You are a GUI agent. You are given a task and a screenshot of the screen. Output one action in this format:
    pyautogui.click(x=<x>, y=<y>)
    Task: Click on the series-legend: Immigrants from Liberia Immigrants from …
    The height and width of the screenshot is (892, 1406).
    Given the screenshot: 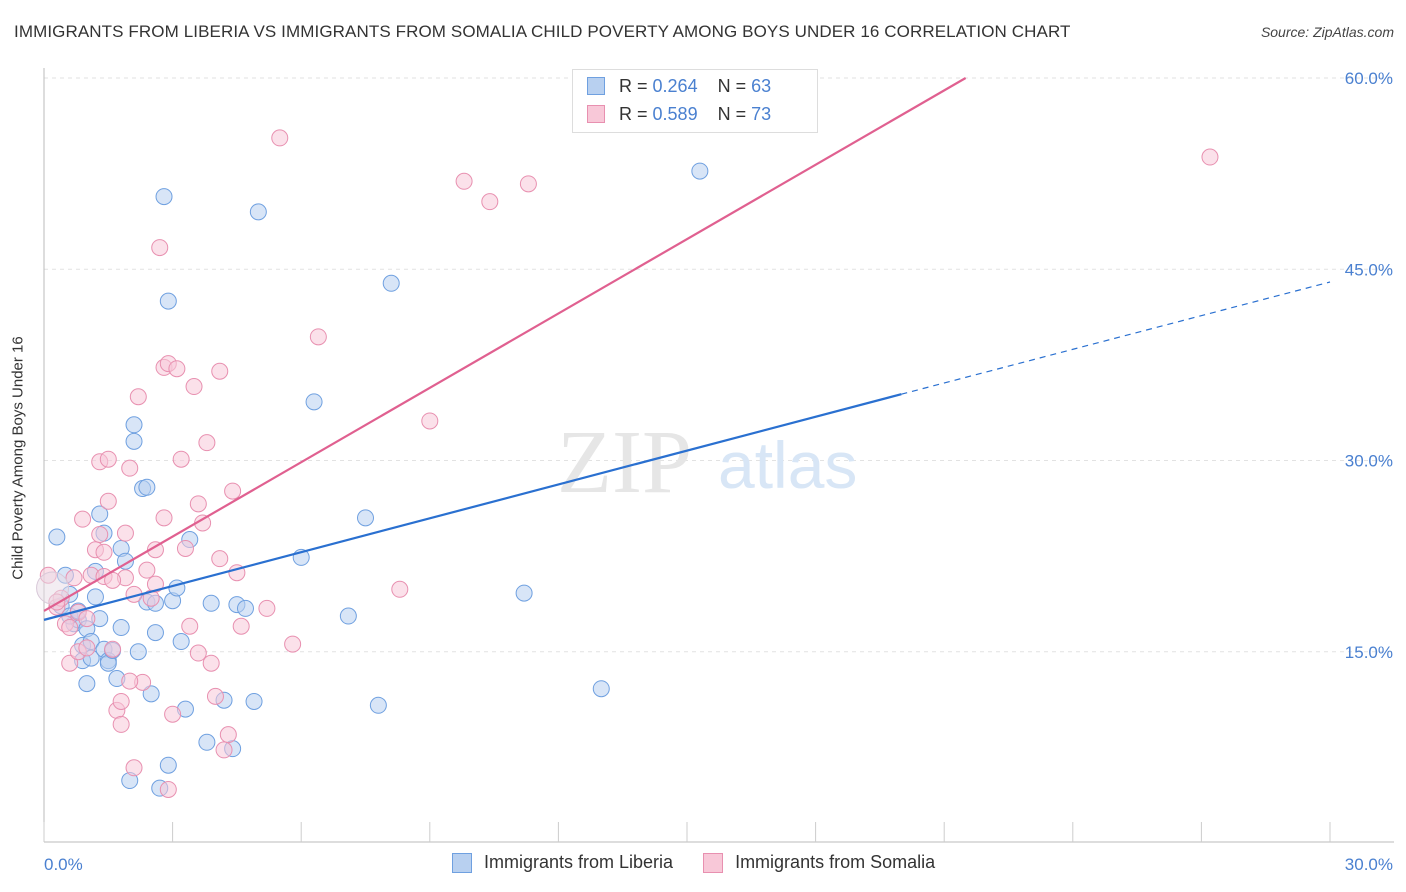 What is the action you would take?
    pyautogui.click(x=708, y=862)
    